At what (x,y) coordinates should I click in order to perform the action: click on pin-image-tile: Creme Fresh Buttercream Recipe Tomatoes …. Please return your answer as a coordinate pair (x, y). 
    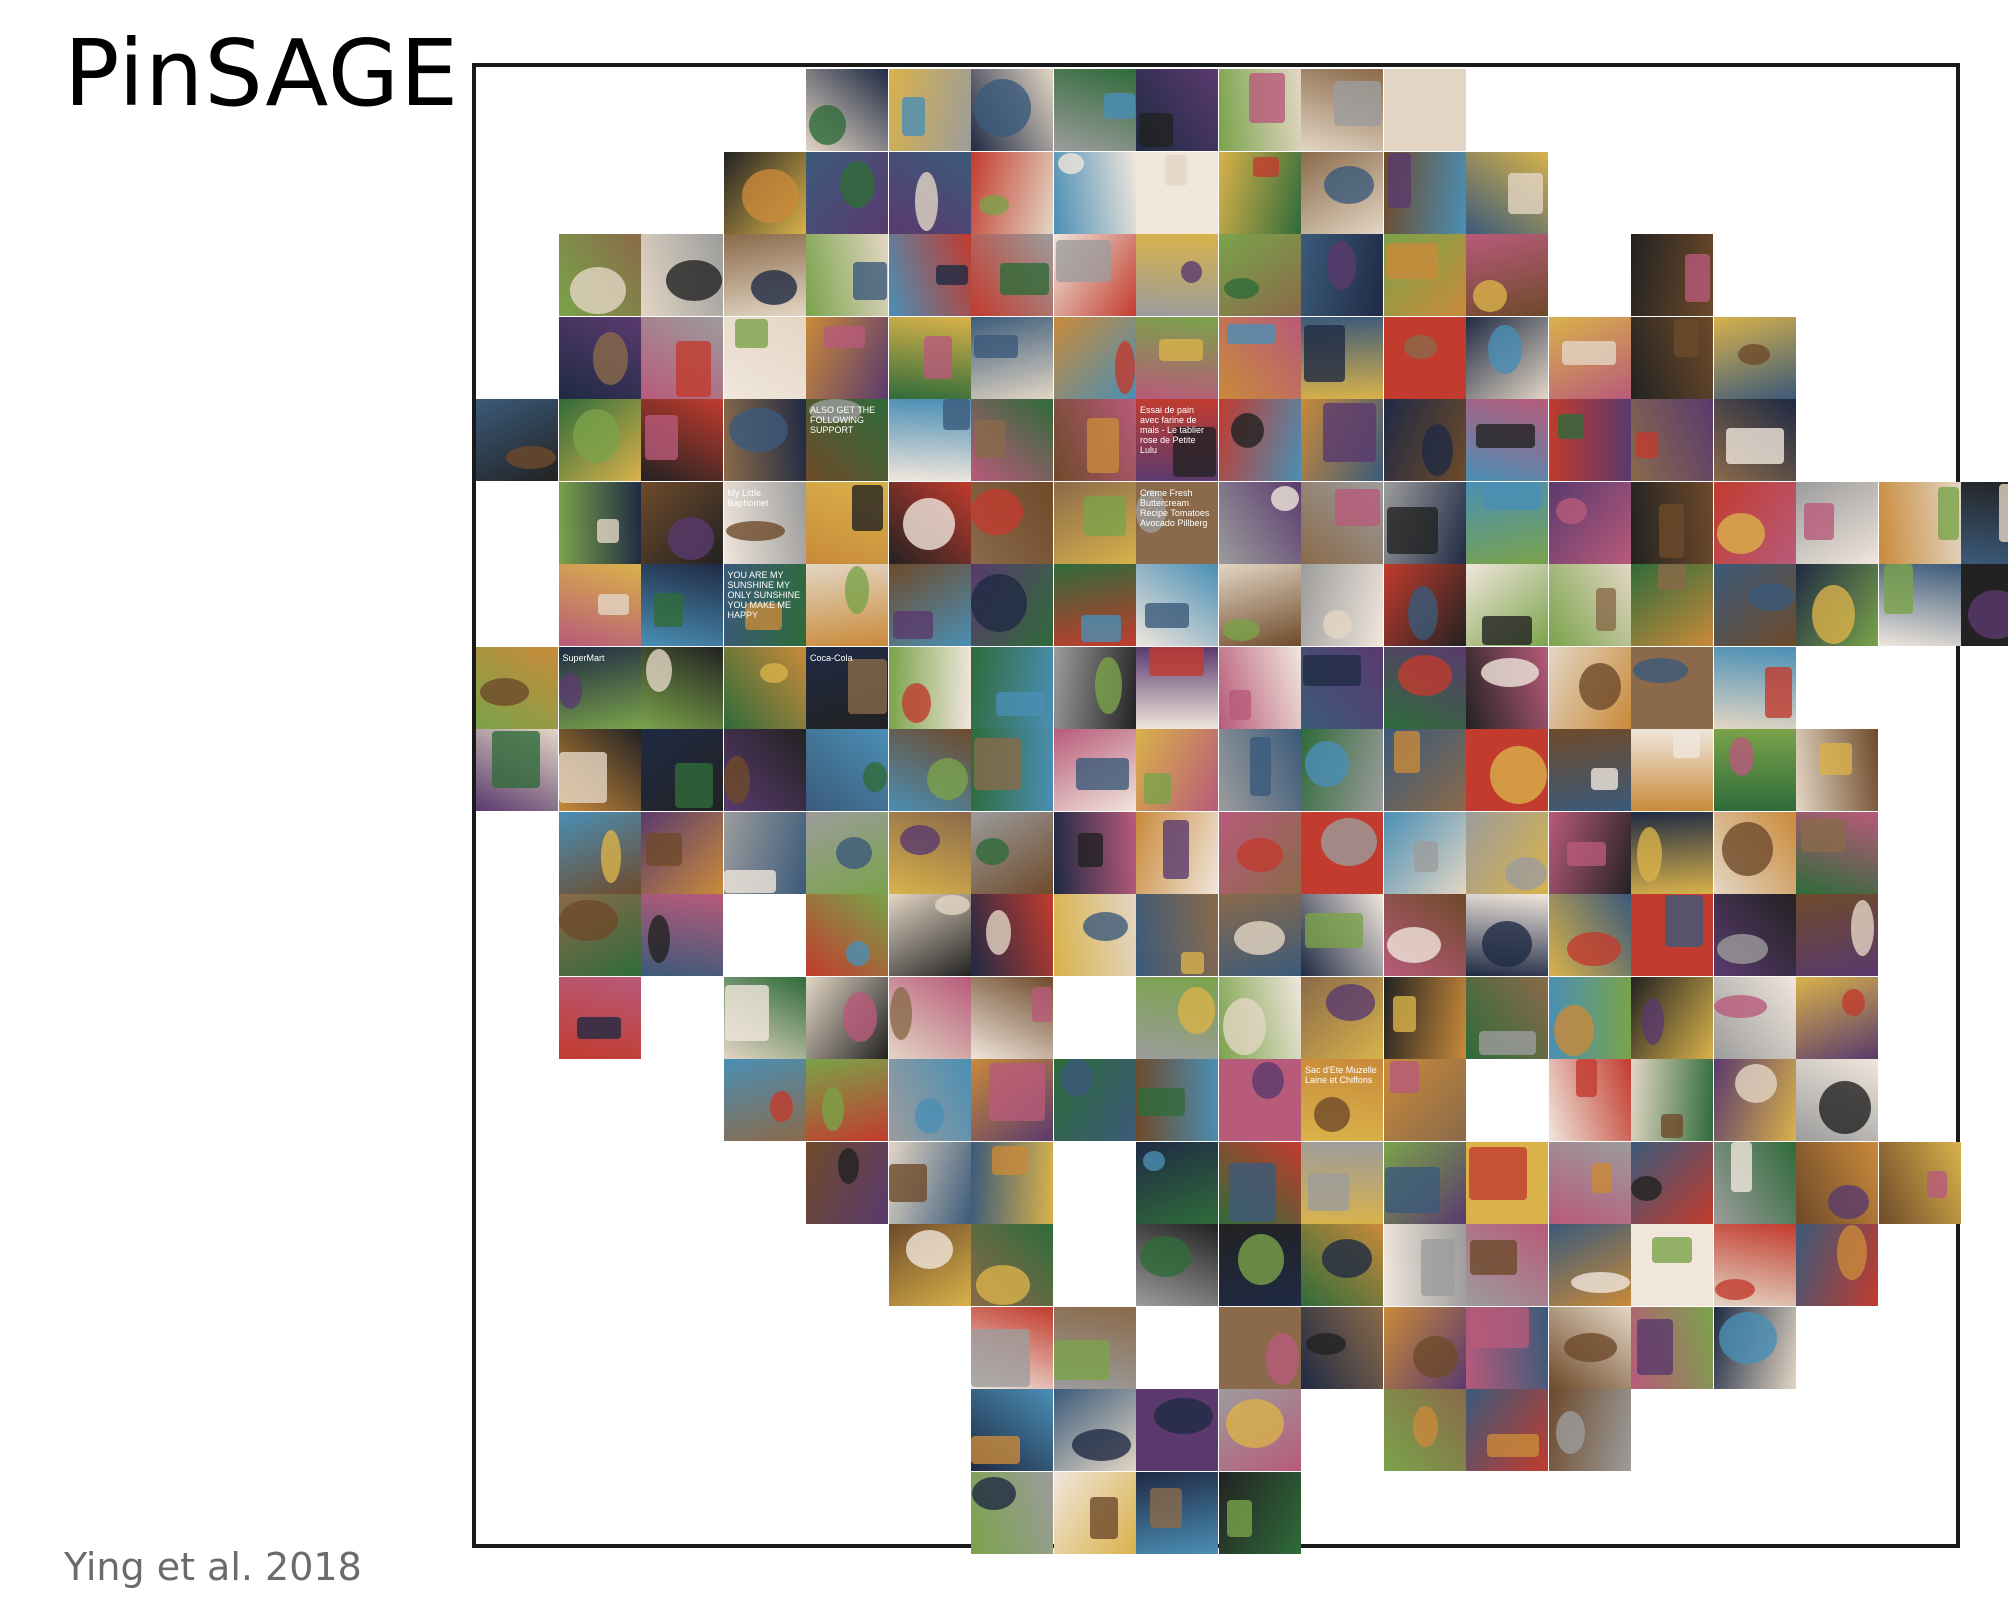
    Looking at the image, I should click on (1177, 522).